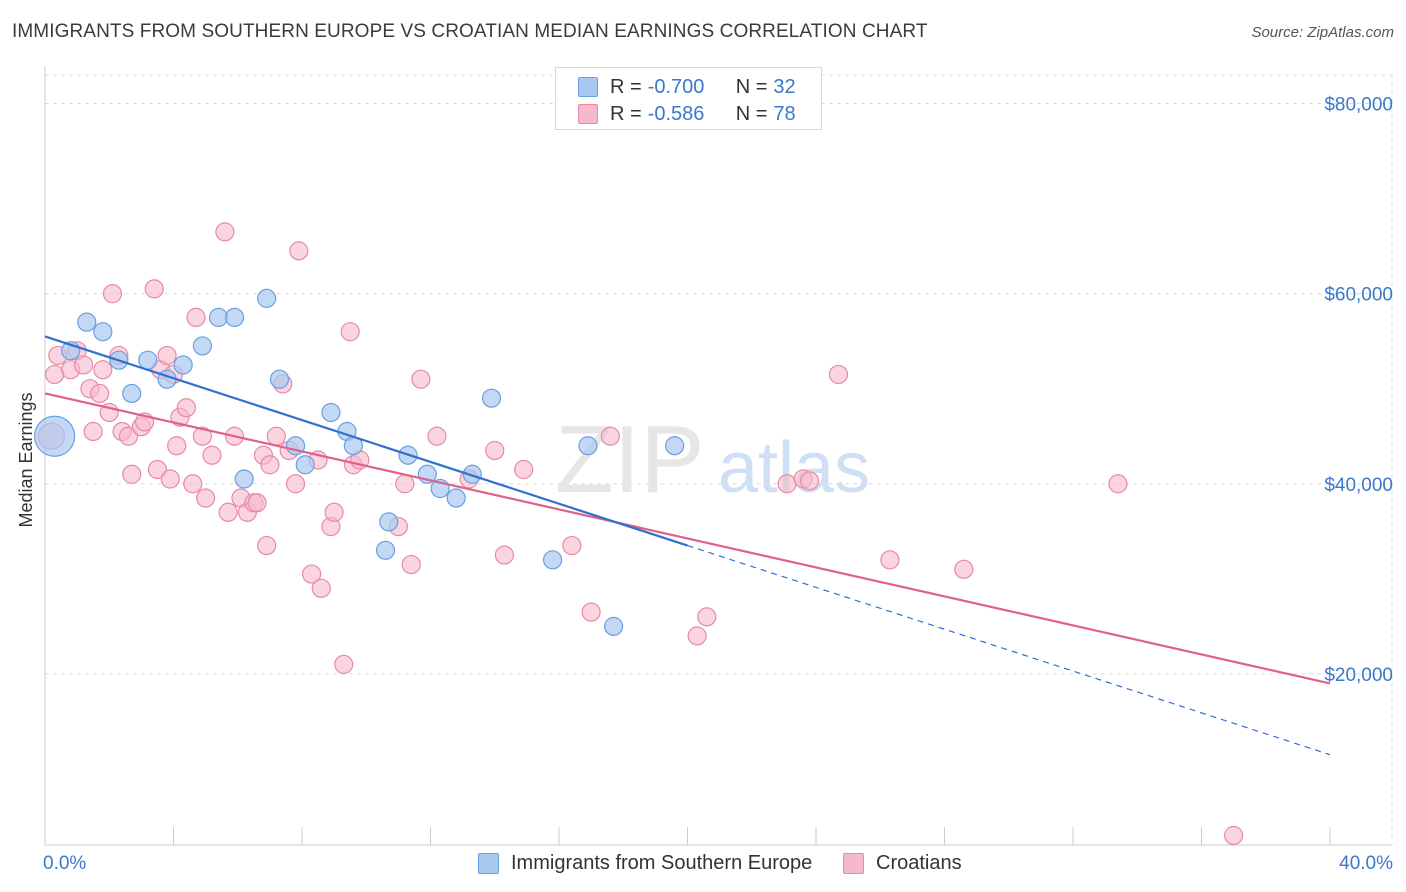  Describe the element at coordinates (1358, 485) in the screenshot. I see `y-tick-label: $40,000` at that location.